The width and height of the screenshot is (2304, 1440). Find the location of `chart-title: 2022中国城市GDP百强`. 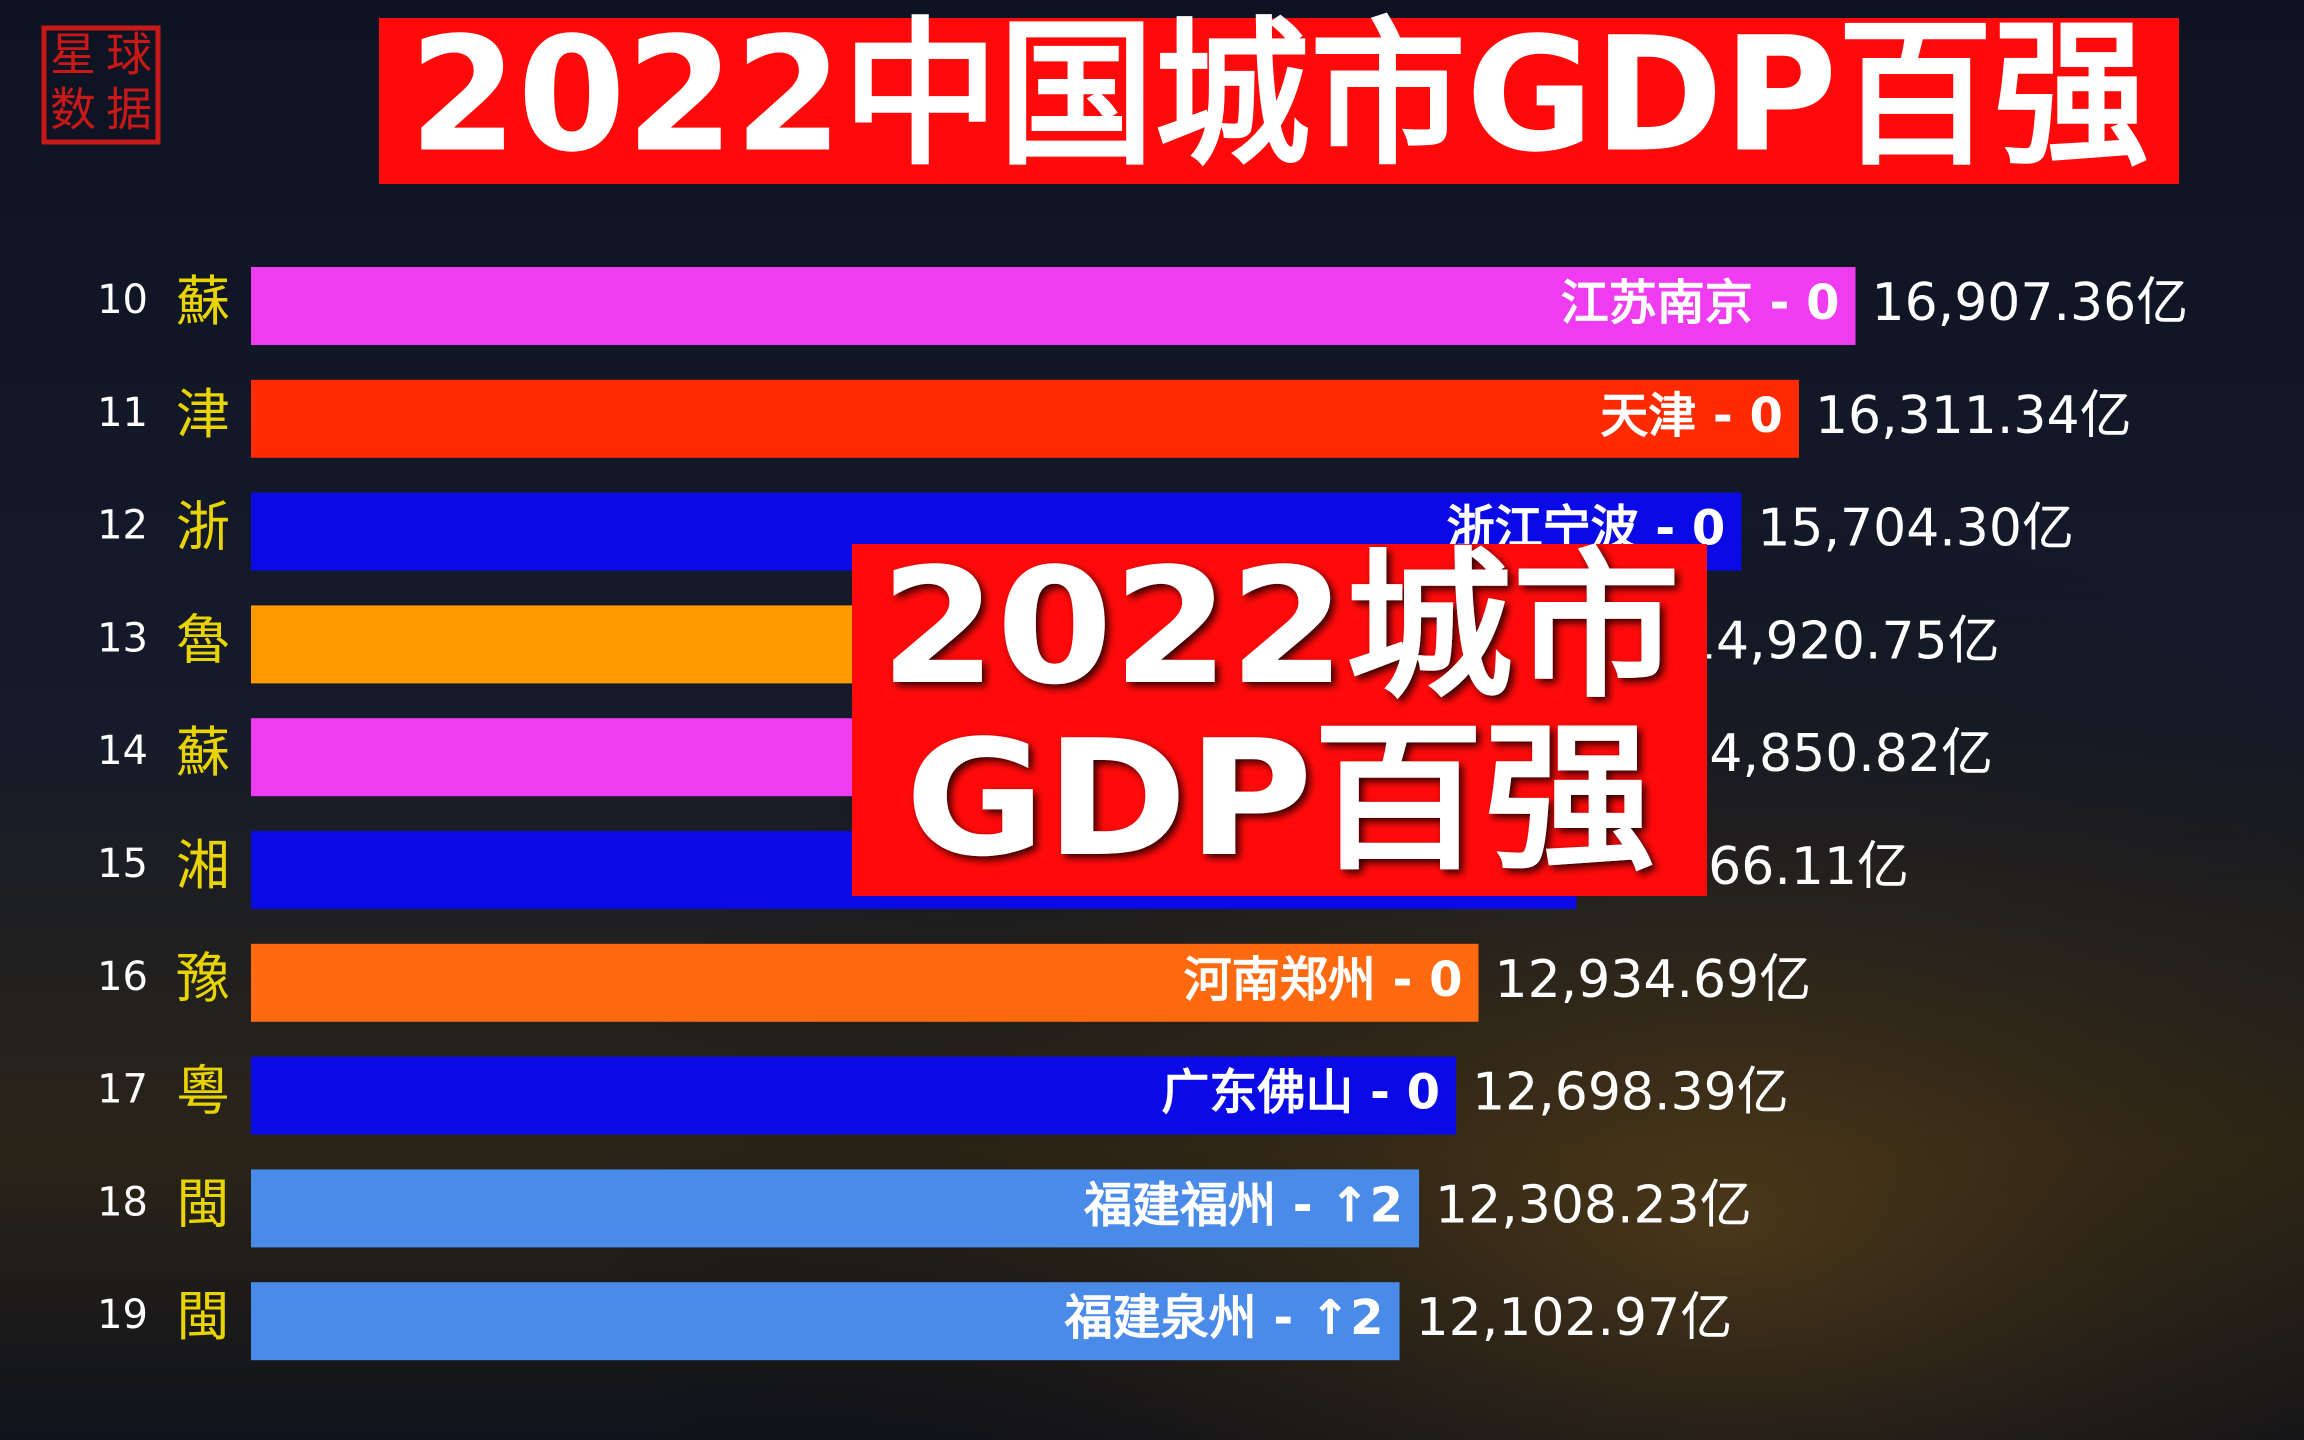

chart-title: 2022中国城市GDP百强 is located at coordinates (1279, 95).